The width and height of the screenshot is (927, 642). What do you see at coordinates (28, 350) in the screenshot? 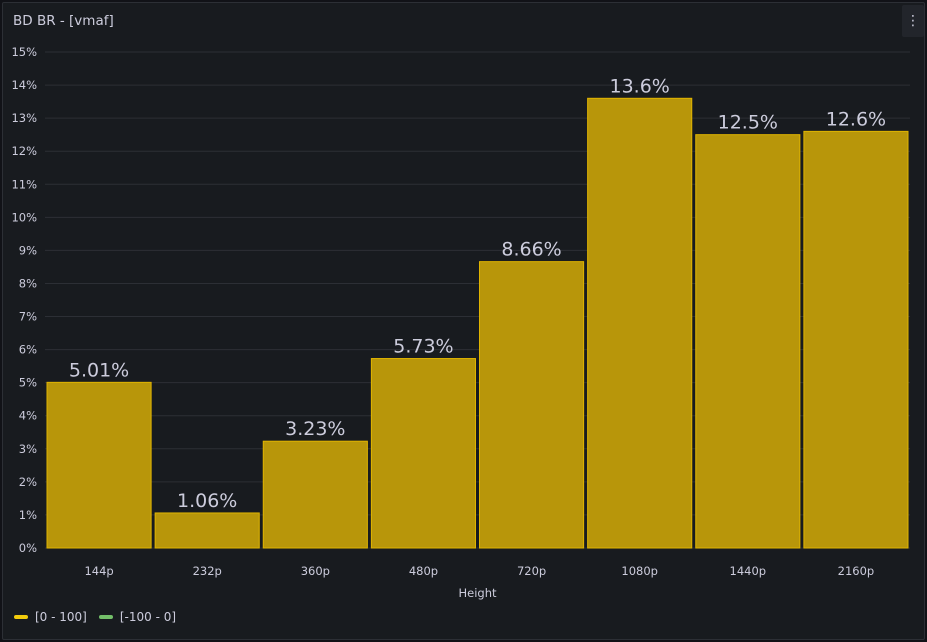
I see `y-tick-label: 6%` at bounding box center [28, 350].